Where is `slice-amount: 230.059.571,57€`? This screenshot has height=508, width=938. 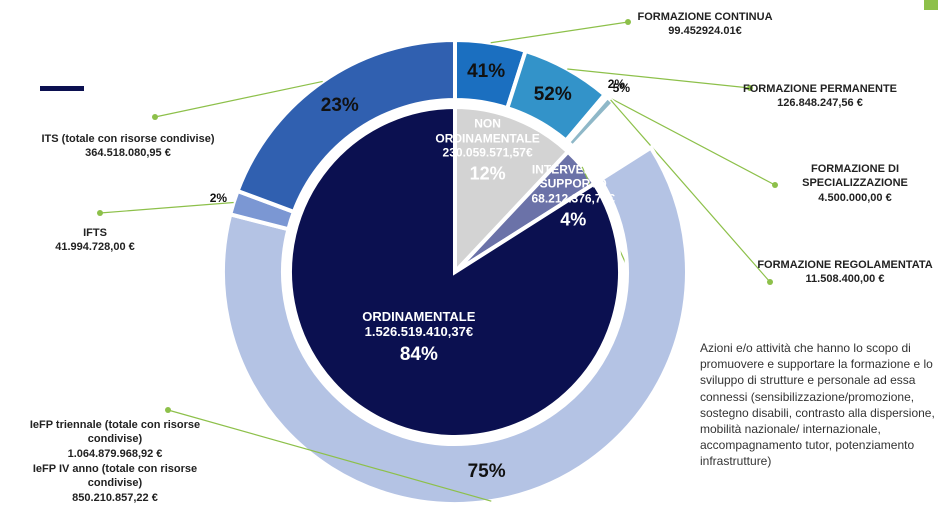
slice-amount: 230.059.571,57€ is located at coordinates (487, 152).